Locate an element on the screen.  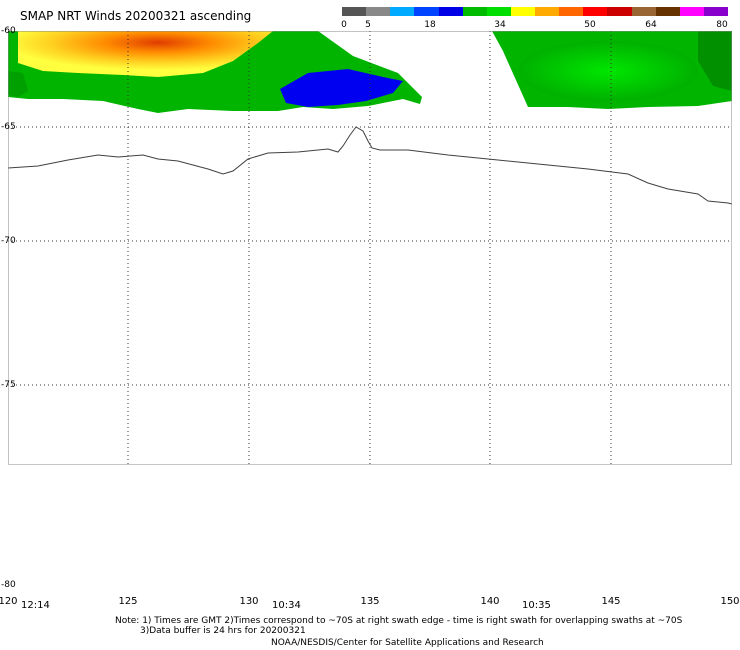
wind-speed-colorbar is located at coordinates (535, 11).